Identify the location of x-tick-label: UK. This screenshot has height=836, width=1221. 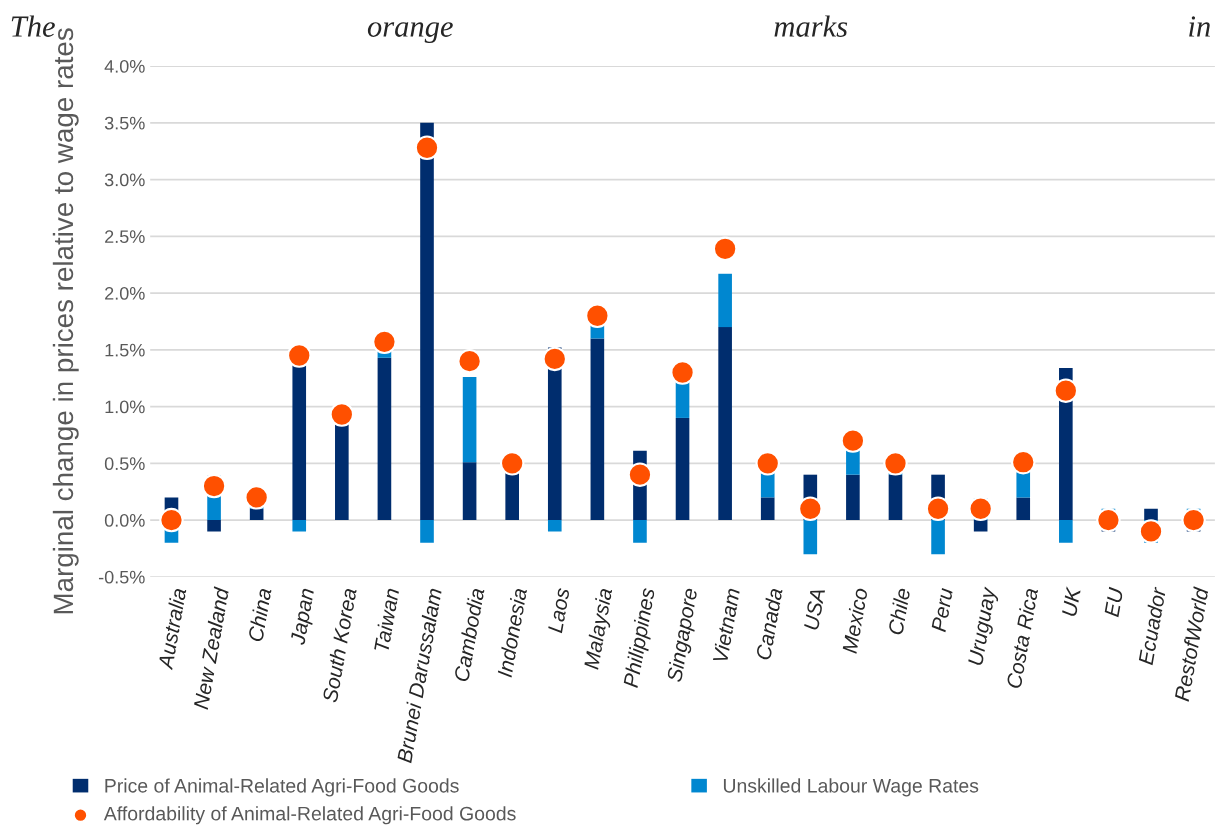
(1071, 601).